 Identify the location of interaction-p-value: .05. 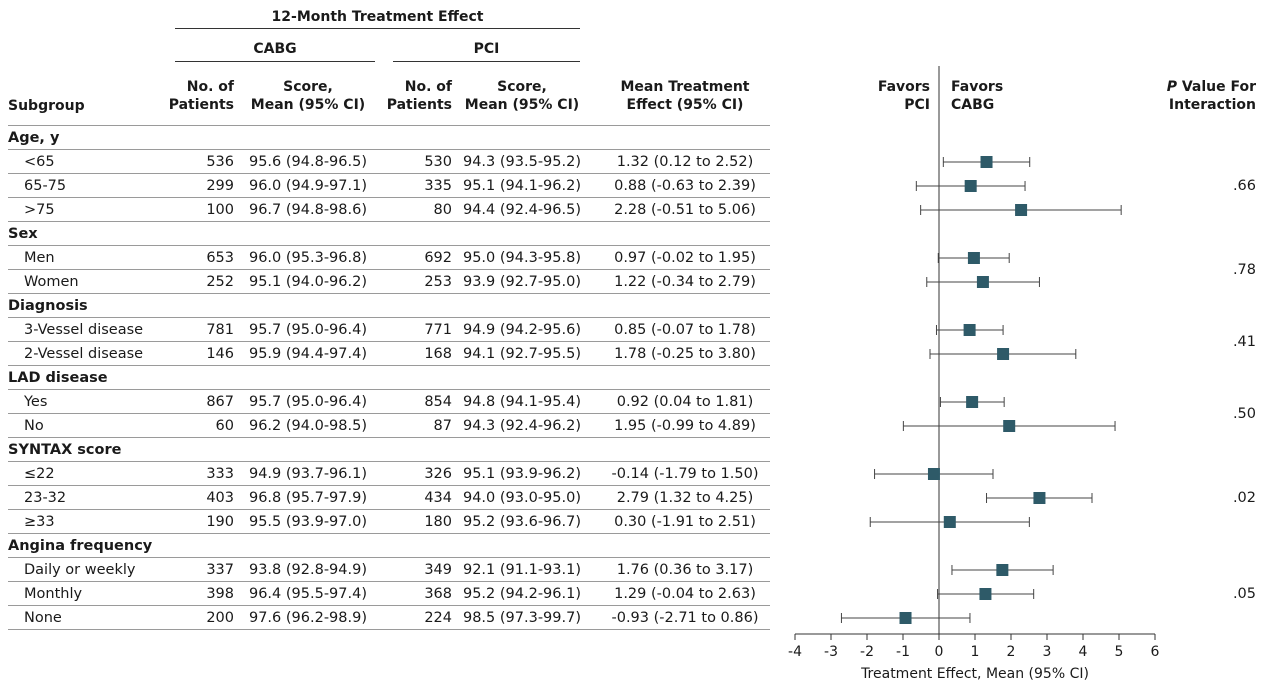
(1244, 594).